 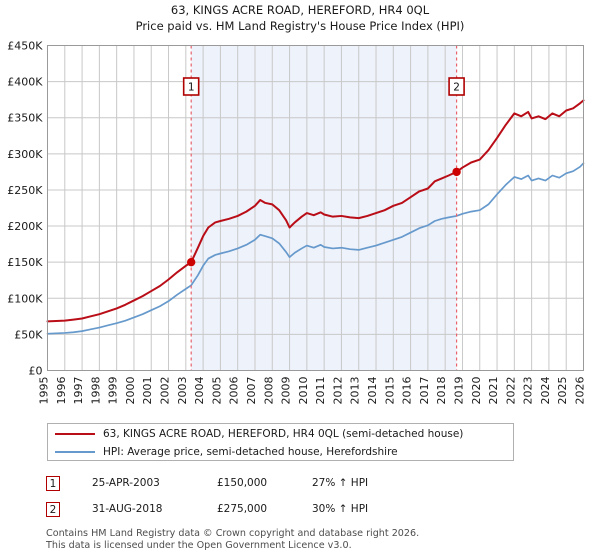 What do you see at coordinates (562, 391) in the screenshot?
I see `x-axis-tick-label: 2025` at bounding box center [562, 391].